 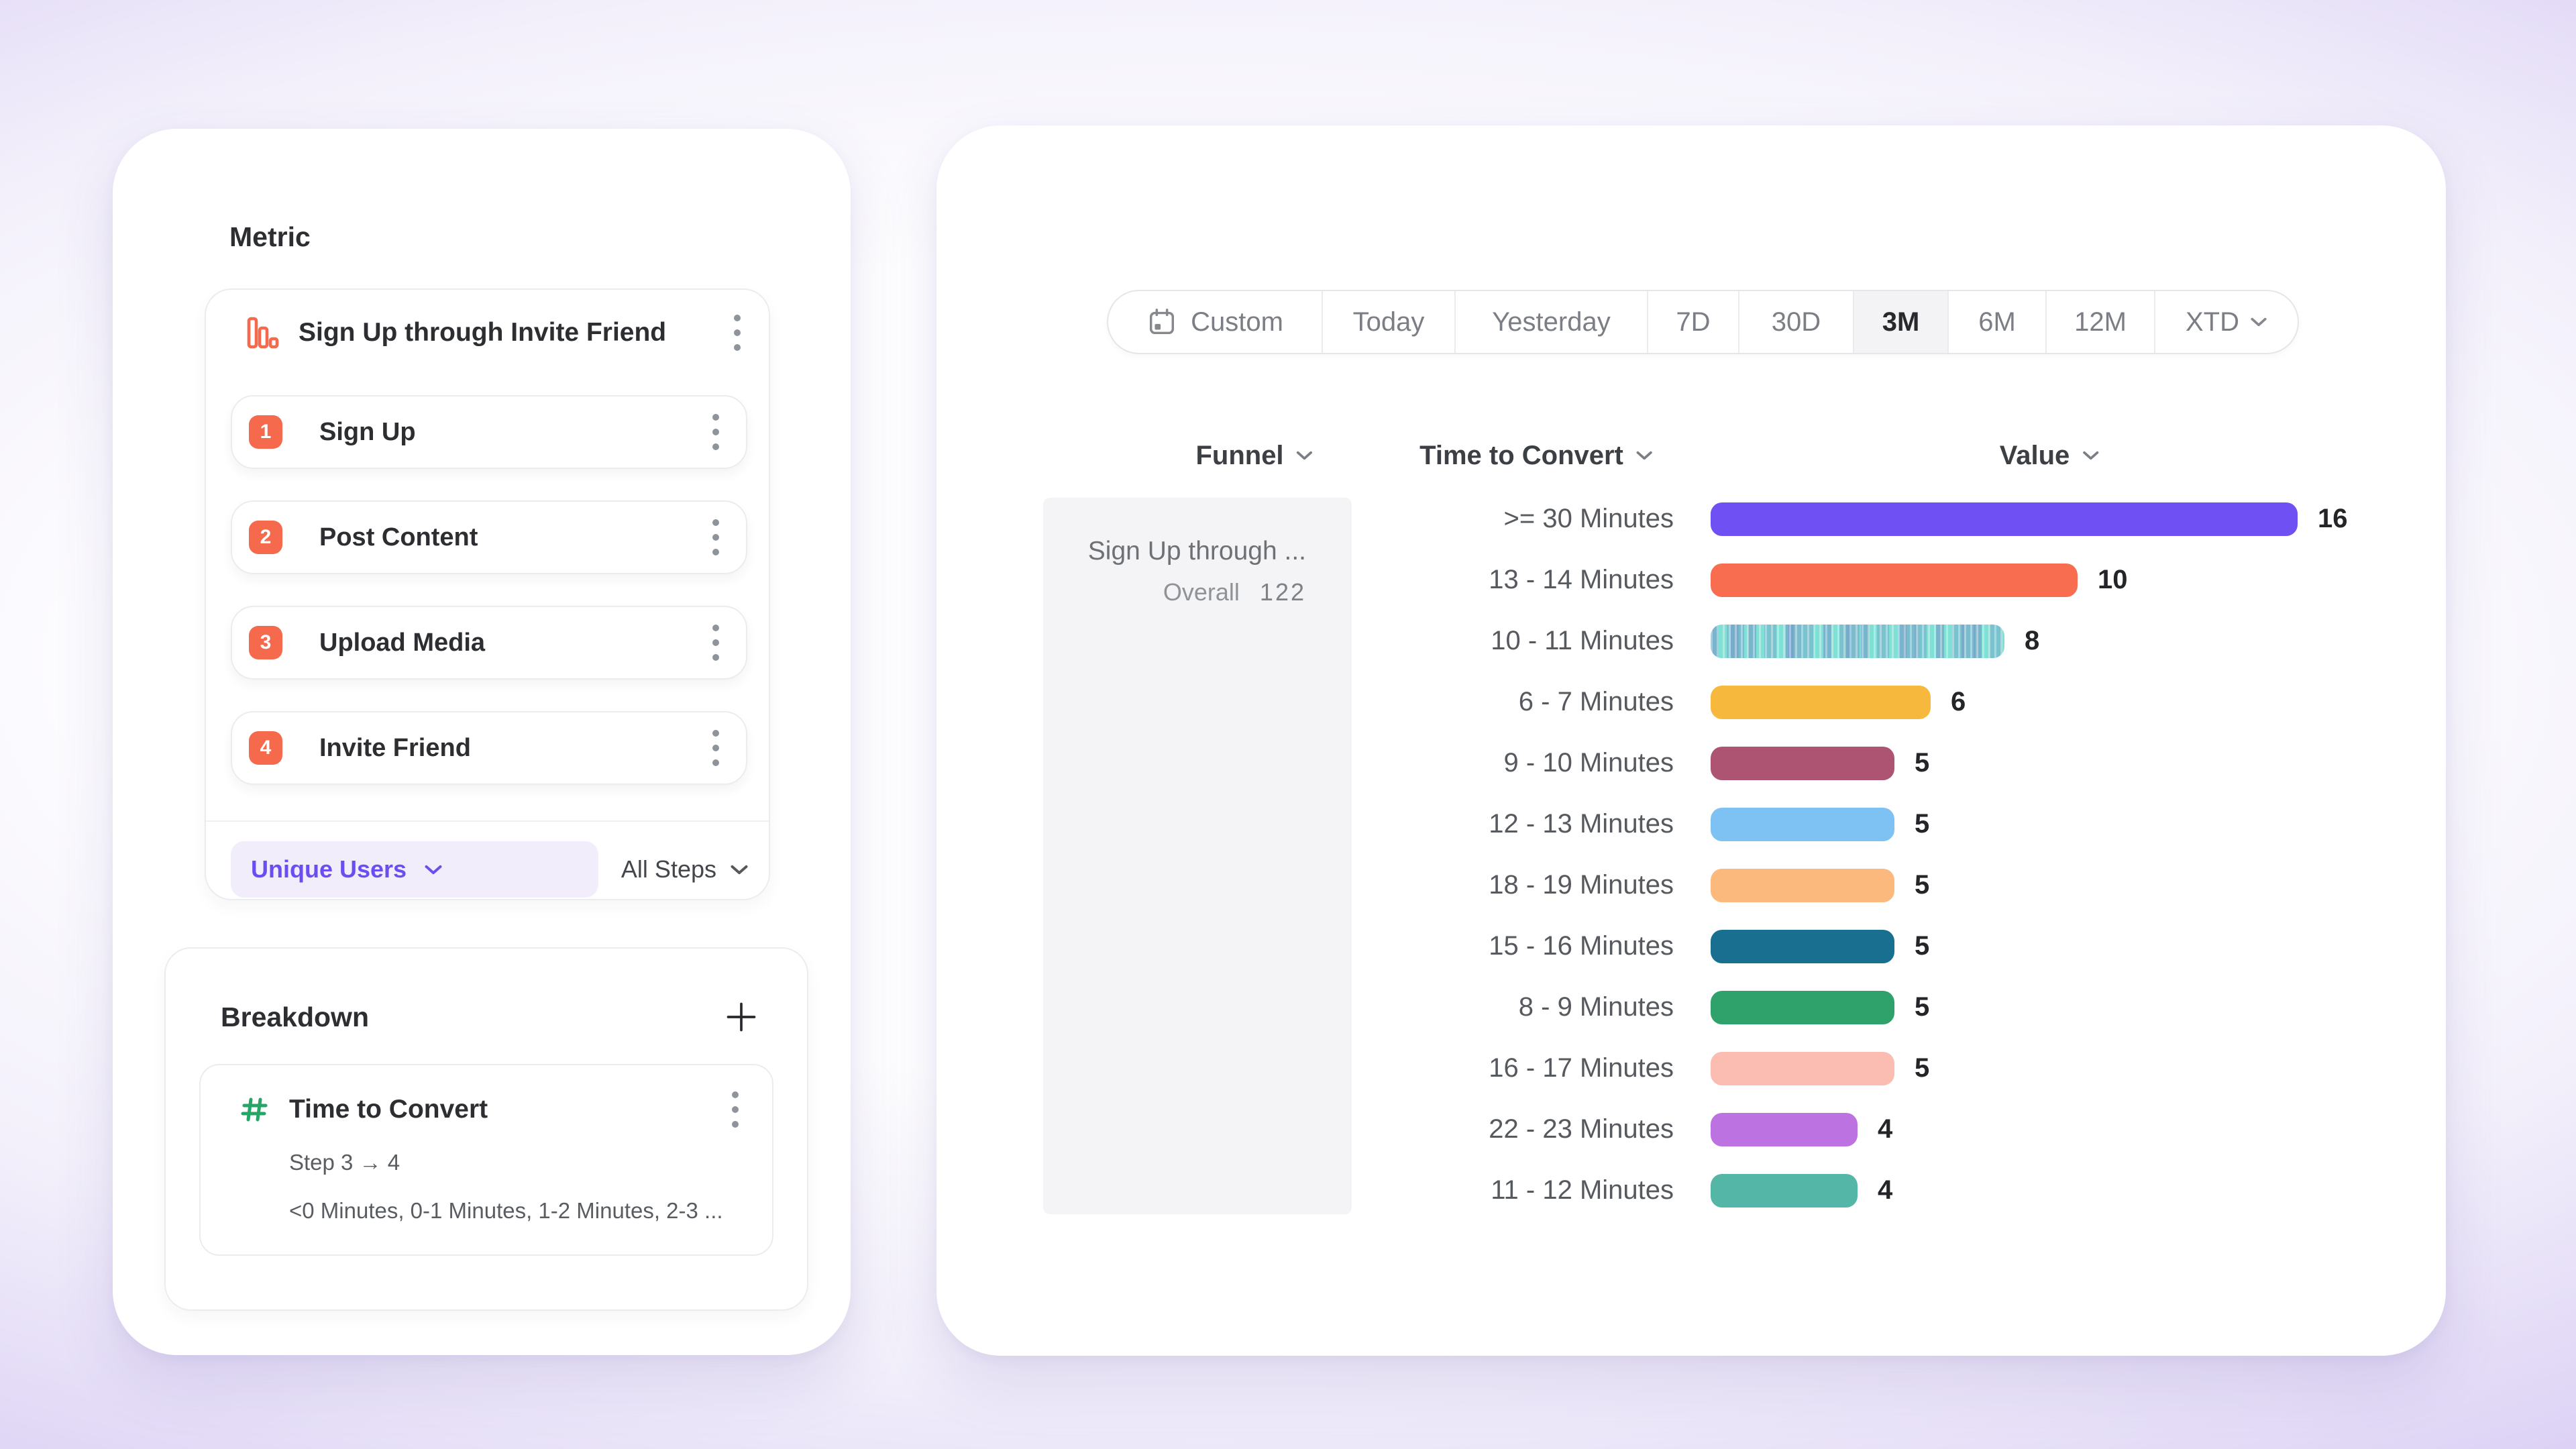 What do you see at coordinates (2226, 322) in the screenshot?
I see `time-range-option-xtd: XTD` at bounding box center [2226, 322].